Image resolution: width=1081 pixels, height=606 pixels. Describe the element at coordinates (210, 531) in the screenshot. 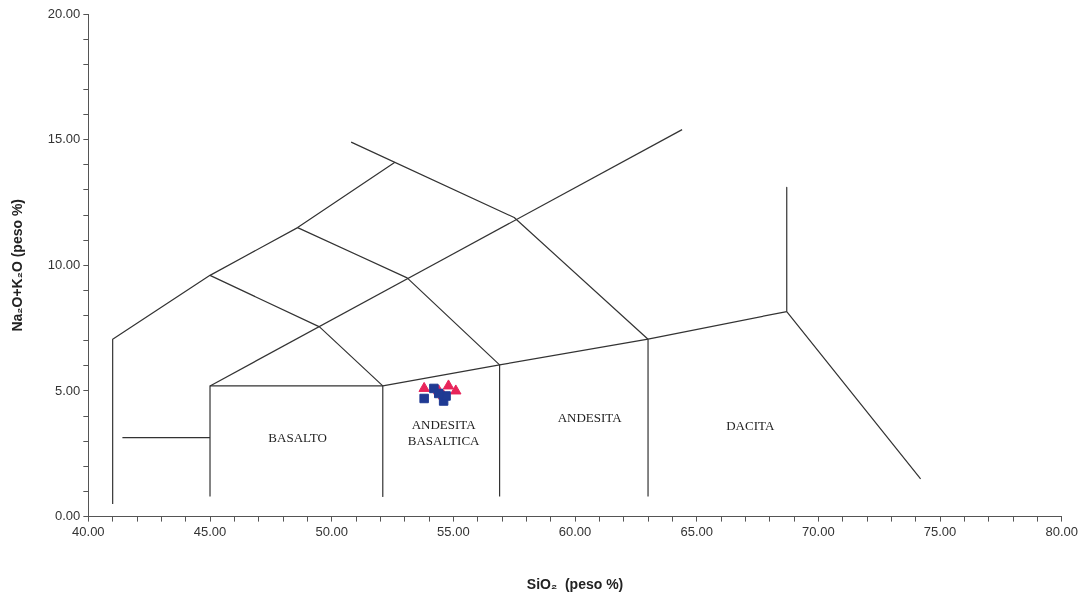

I see `x-tick-label: 45.00` at that location.